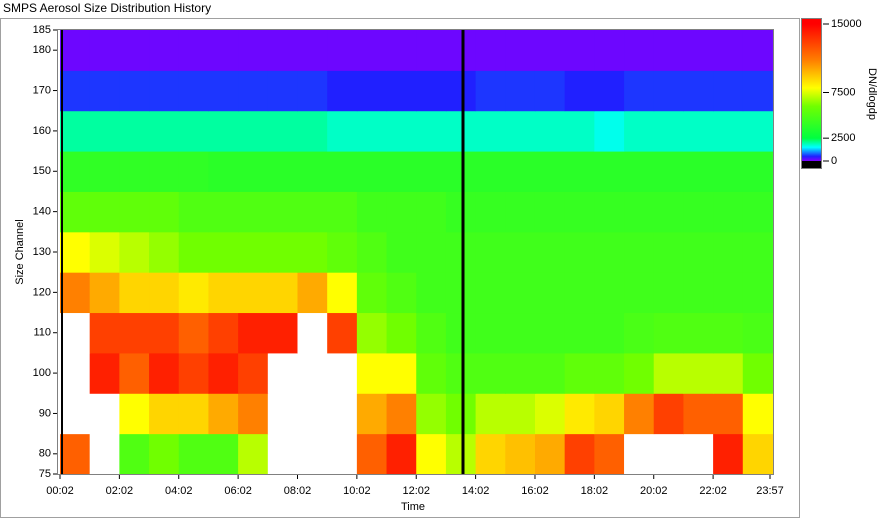 This screenshot has height=519, width=884. Describe the element at coordinates (654, 491) in the screenshot. I see `x-tick-label: 20:02` at that location.